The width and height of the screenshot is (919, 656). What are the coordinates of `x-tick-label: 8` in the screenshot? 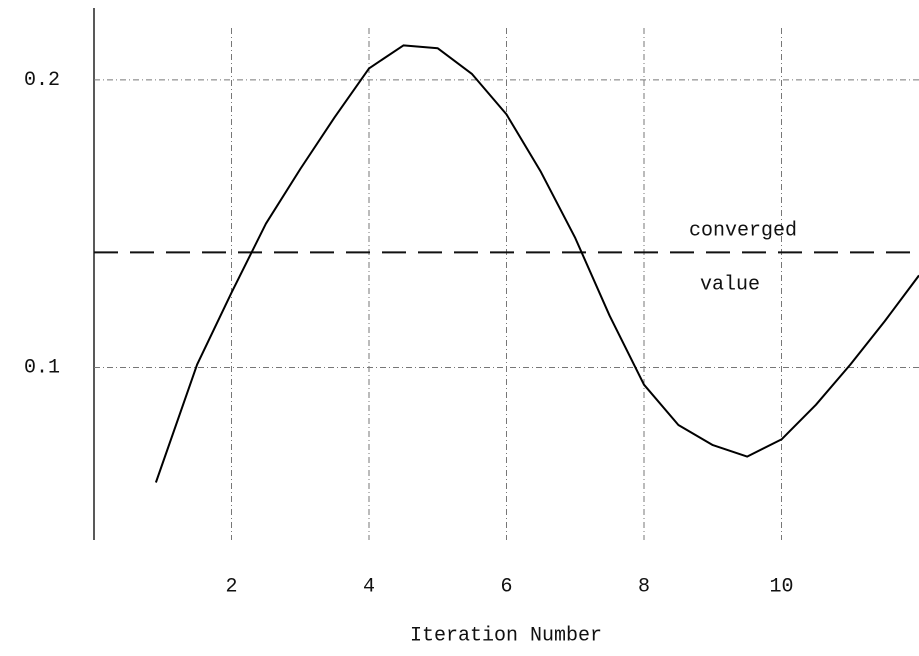 It's located at (644, 586).